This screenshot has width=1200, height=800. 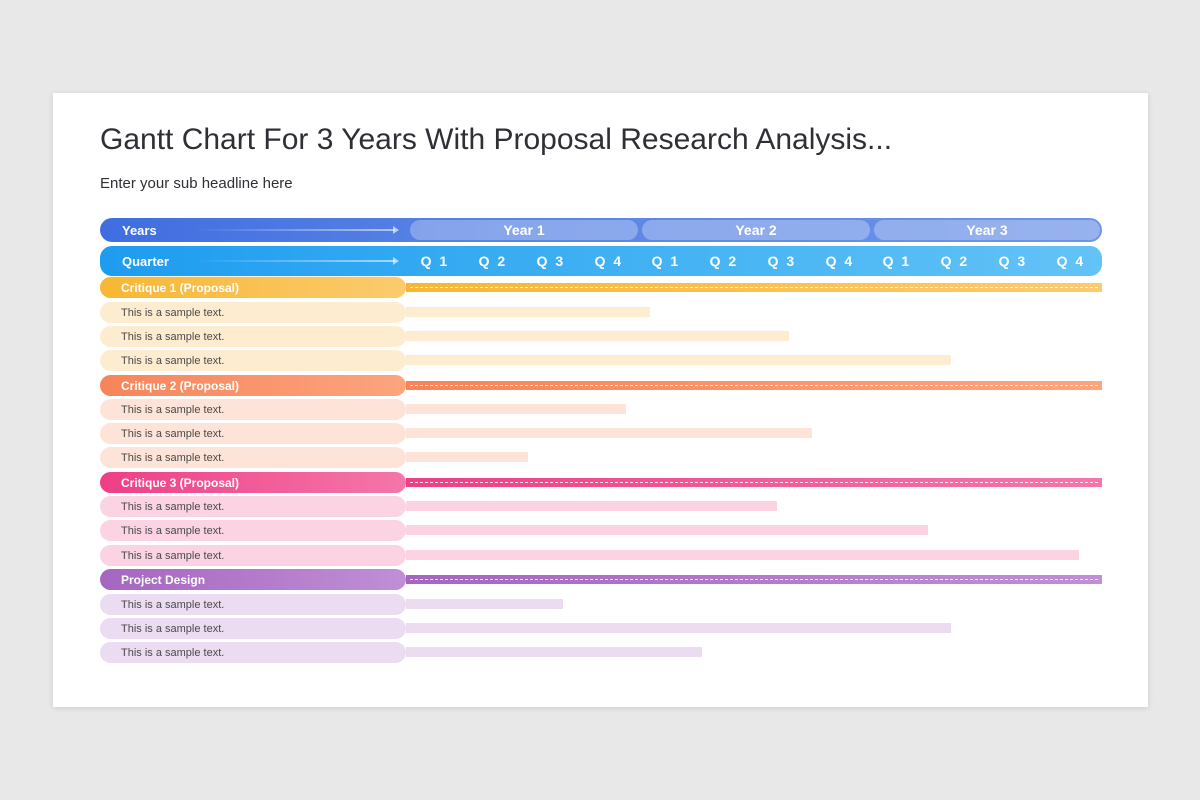 I want to click on year-cell-1: Year 1, so click(x=524, y=230).